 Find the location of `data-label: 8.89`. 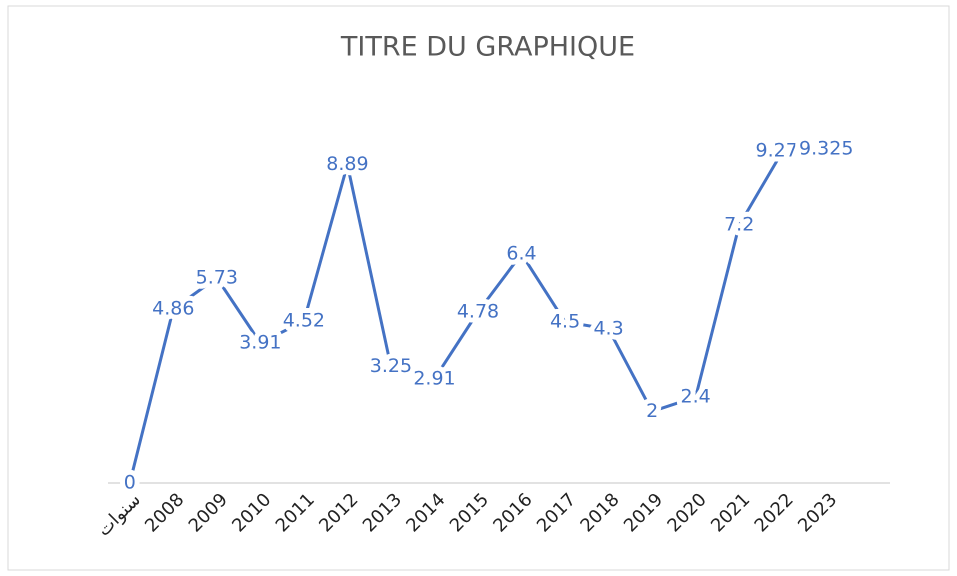

data-label: 8.89 is located at coordinates (347, 164).